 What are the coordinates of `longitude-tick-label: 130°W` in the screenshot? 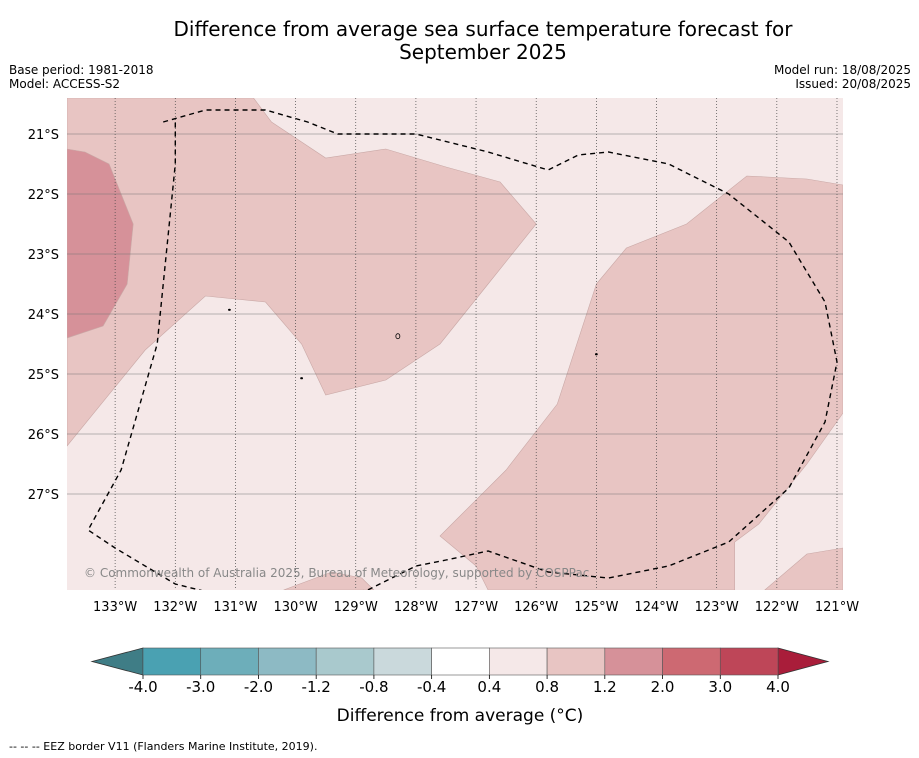 It's located at (296, 607).